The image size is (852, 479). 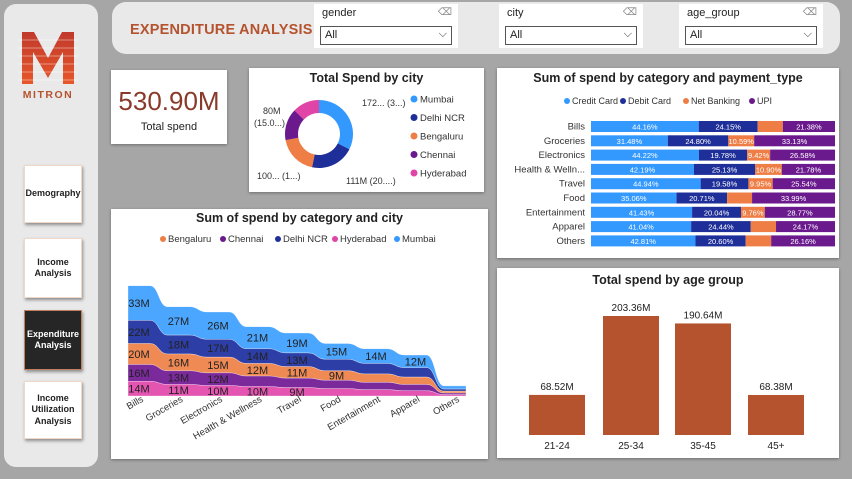 What do you see at coordinates (728, 127) in the screenshot?
I see `data-label: 24.15%` at bounding box center [728, 127].